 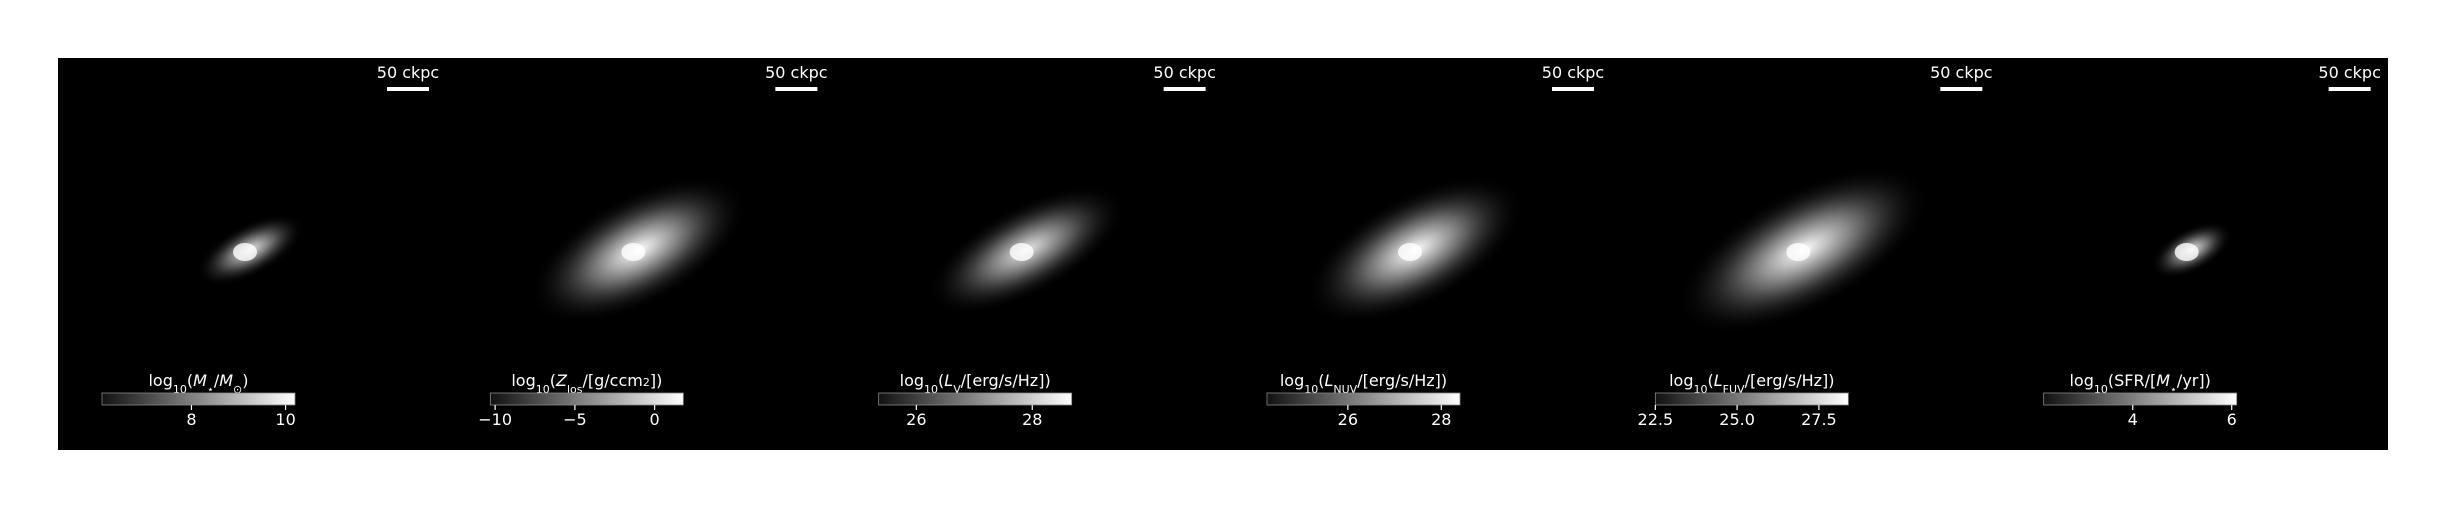 I want to click on colorbar-label: log10(LFUV/[erg/s/Hz]), so click(x=1751, y=383).